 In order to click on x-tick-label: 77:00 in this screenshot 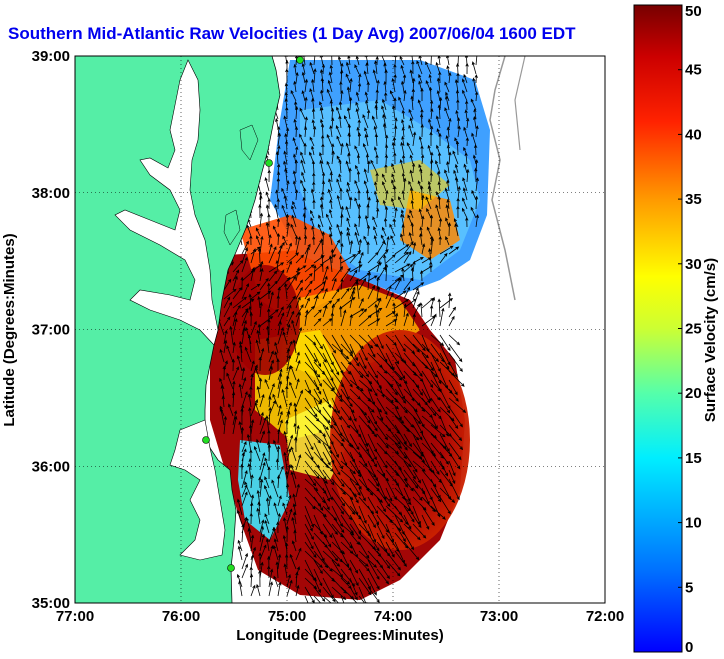, I will do `click(75, 616)`.